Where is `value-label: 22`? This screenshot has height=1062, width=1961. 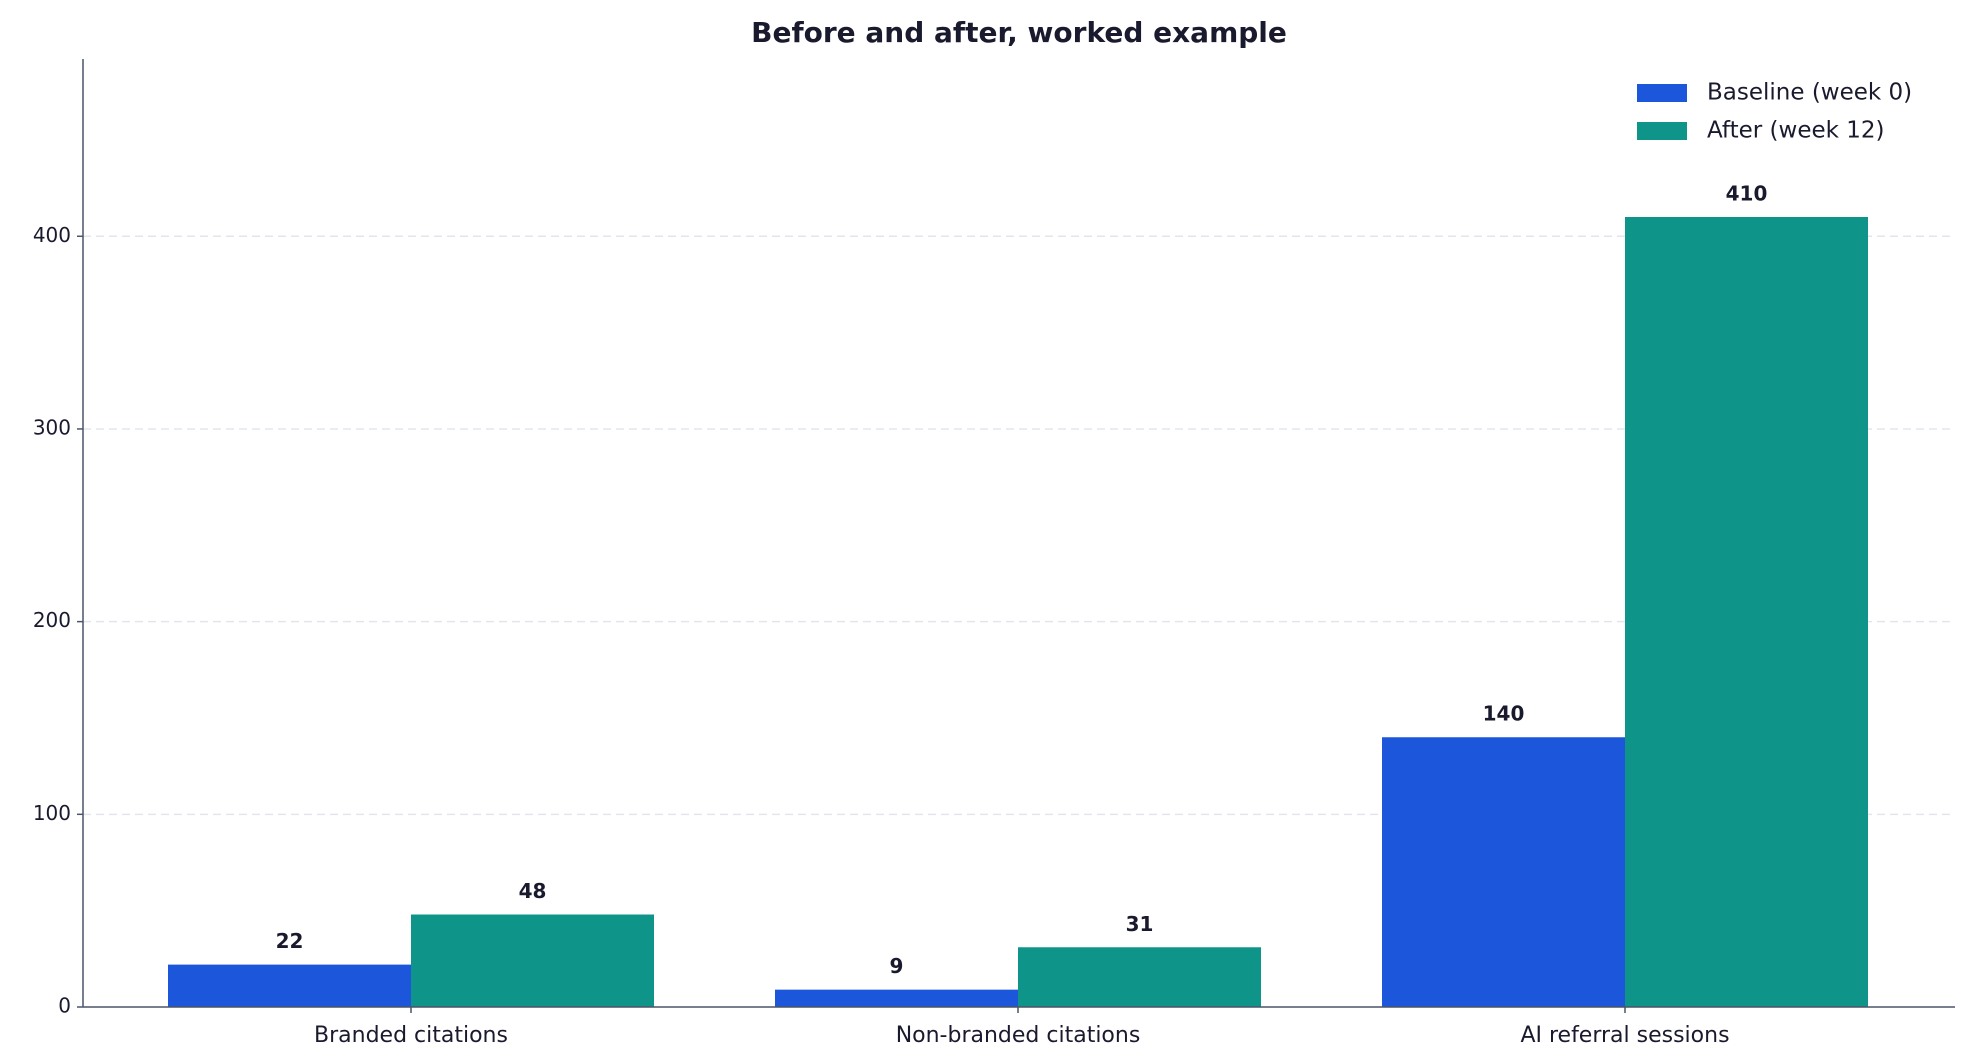
value-label: 22 is located at coordinates (290, 941).